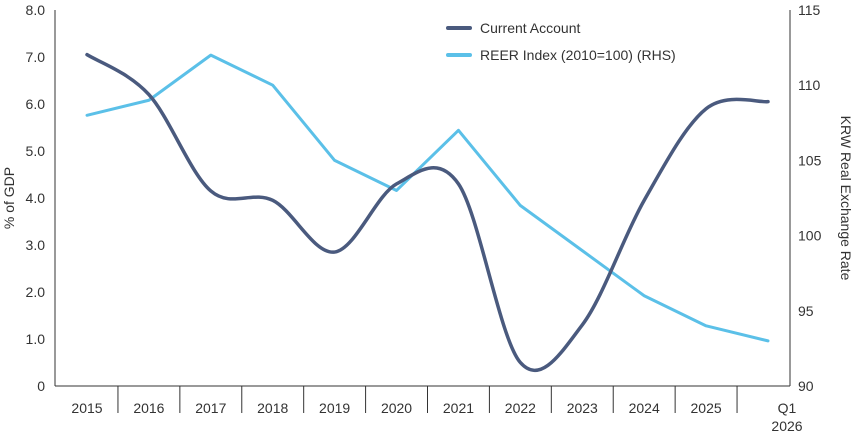 The image size is (855, 435). Describe the element at coordinates (36, 292) in the screenshot. I see `y-tick-label: 2.0` at that location.